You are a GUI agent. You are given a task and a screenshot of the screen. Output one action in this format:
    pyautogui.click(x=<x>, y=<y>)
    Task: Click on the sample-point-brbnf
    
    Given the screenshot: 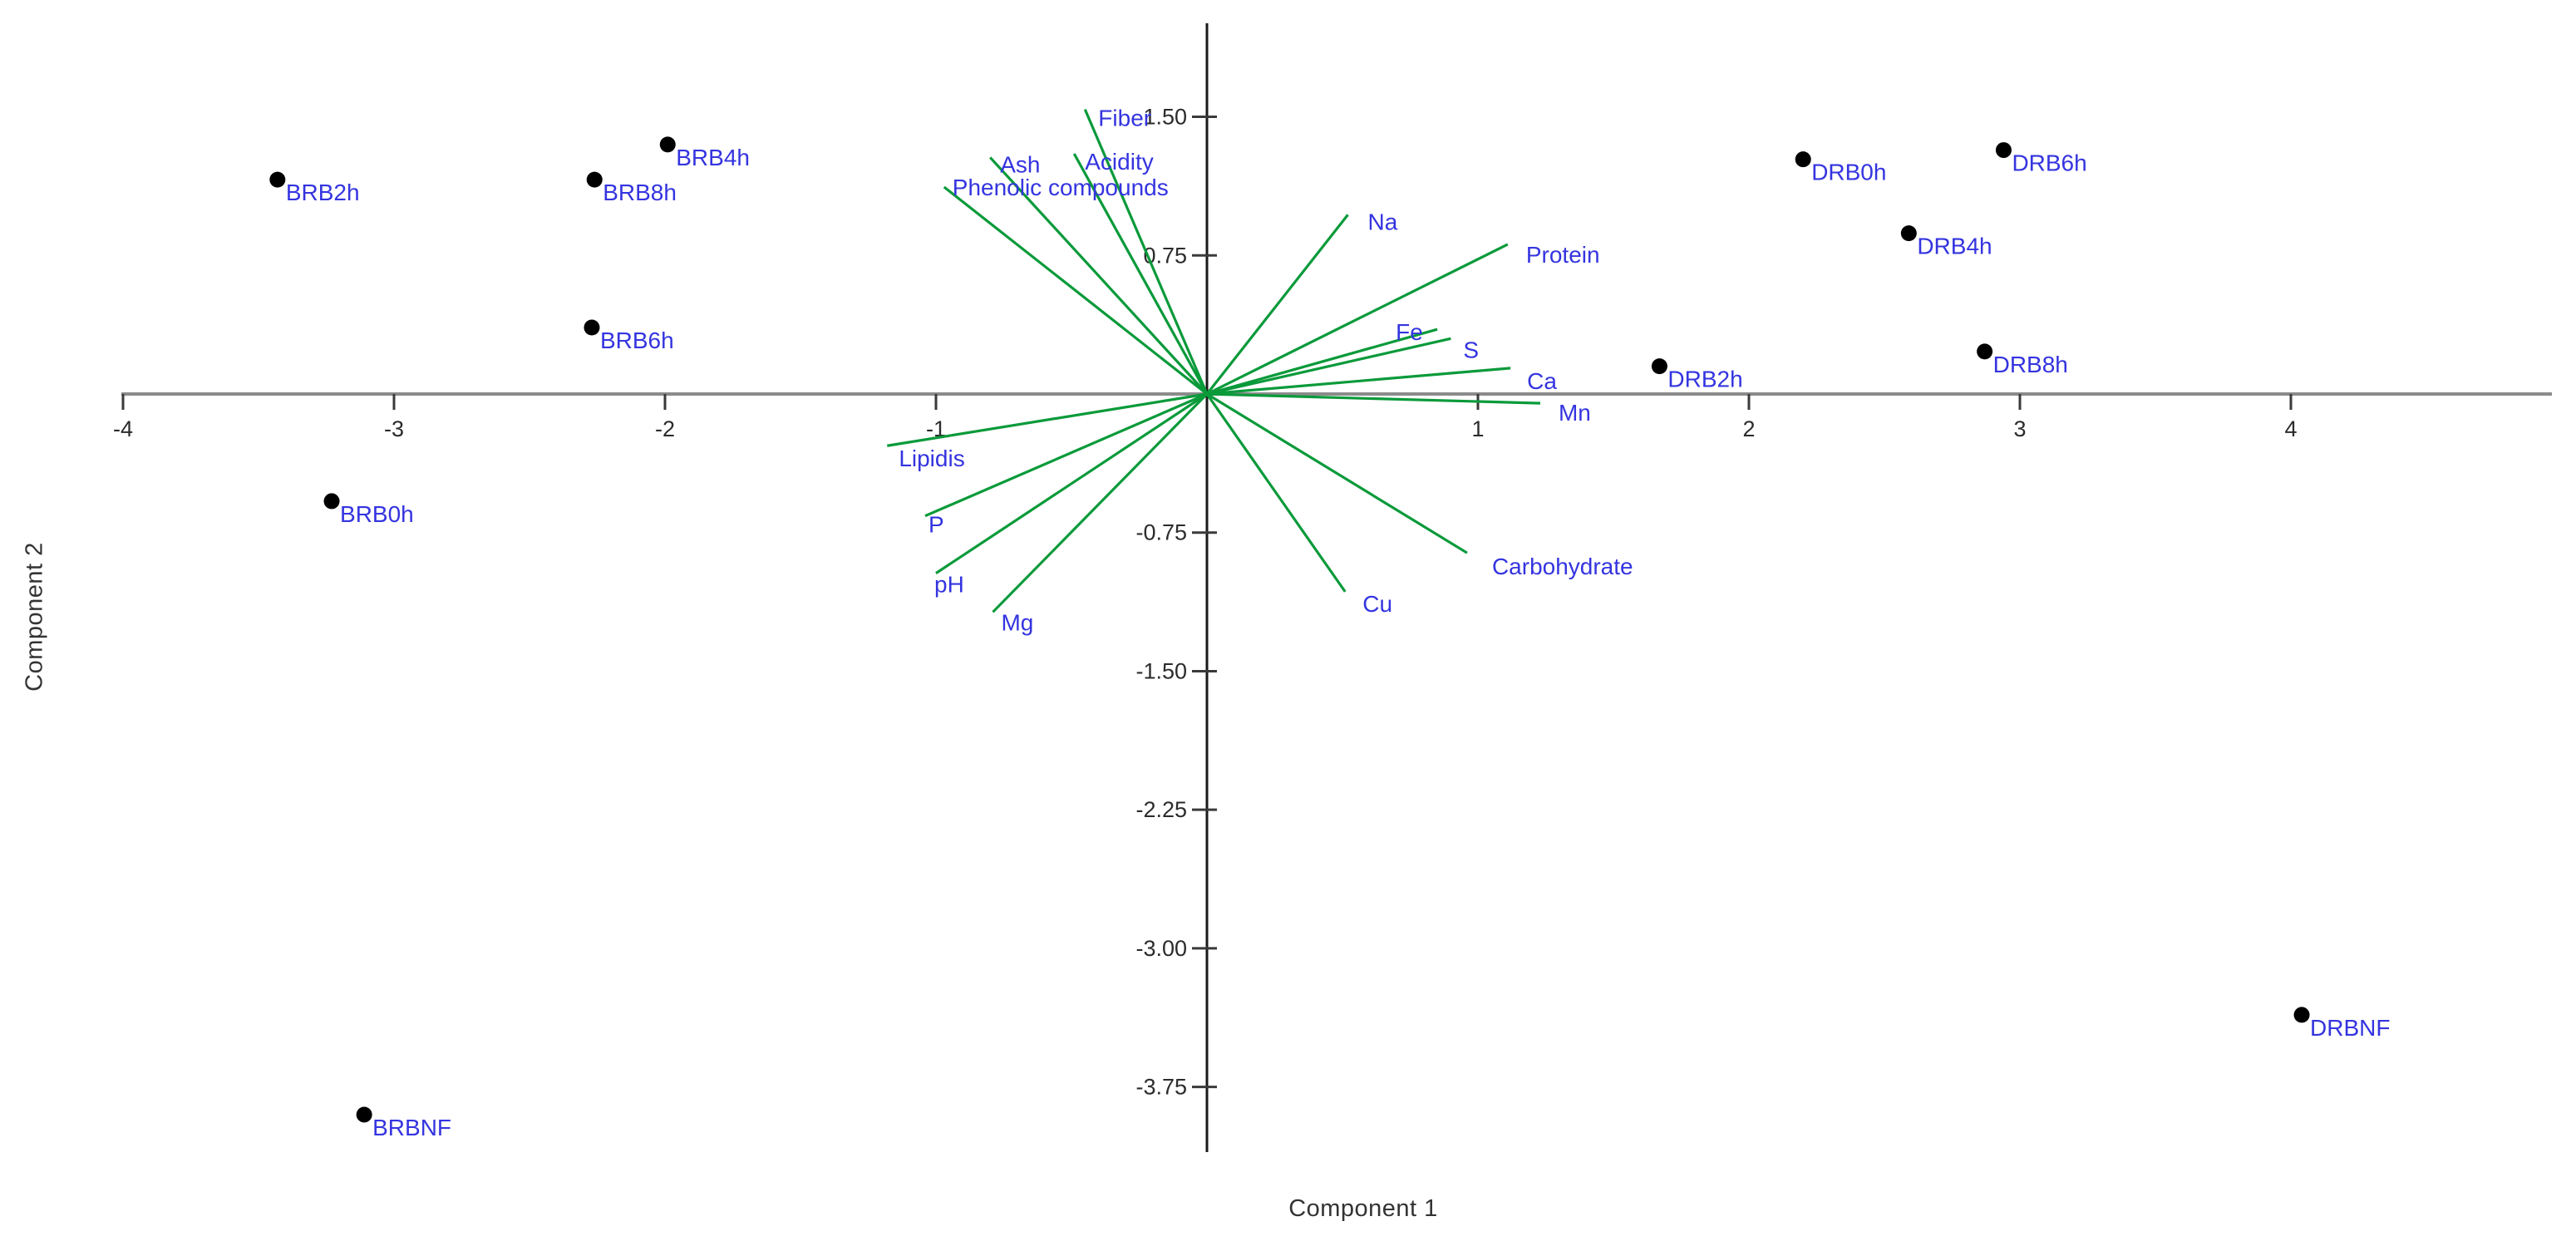 What is the action you would take?
    pyautogui.click(x=364, y=1115)
    